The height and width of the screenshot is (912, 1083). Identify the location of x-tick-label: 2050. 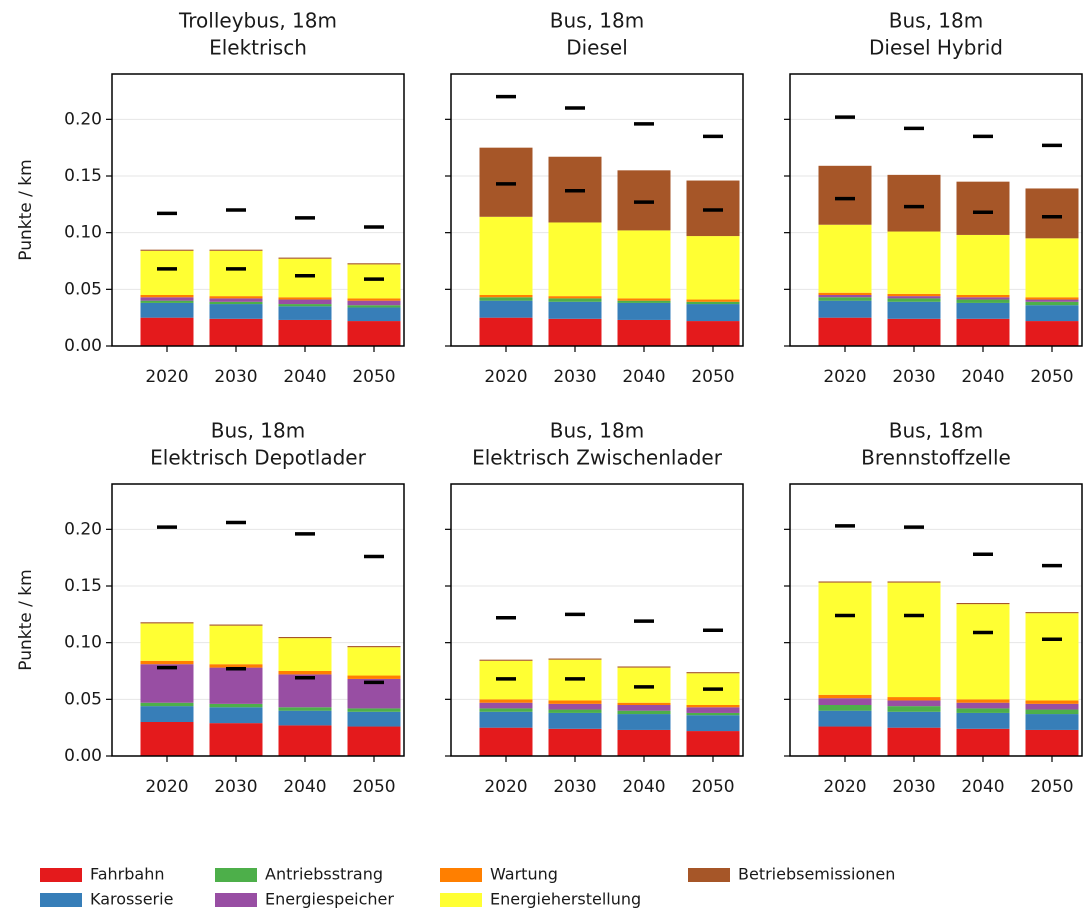
(1051, 377).